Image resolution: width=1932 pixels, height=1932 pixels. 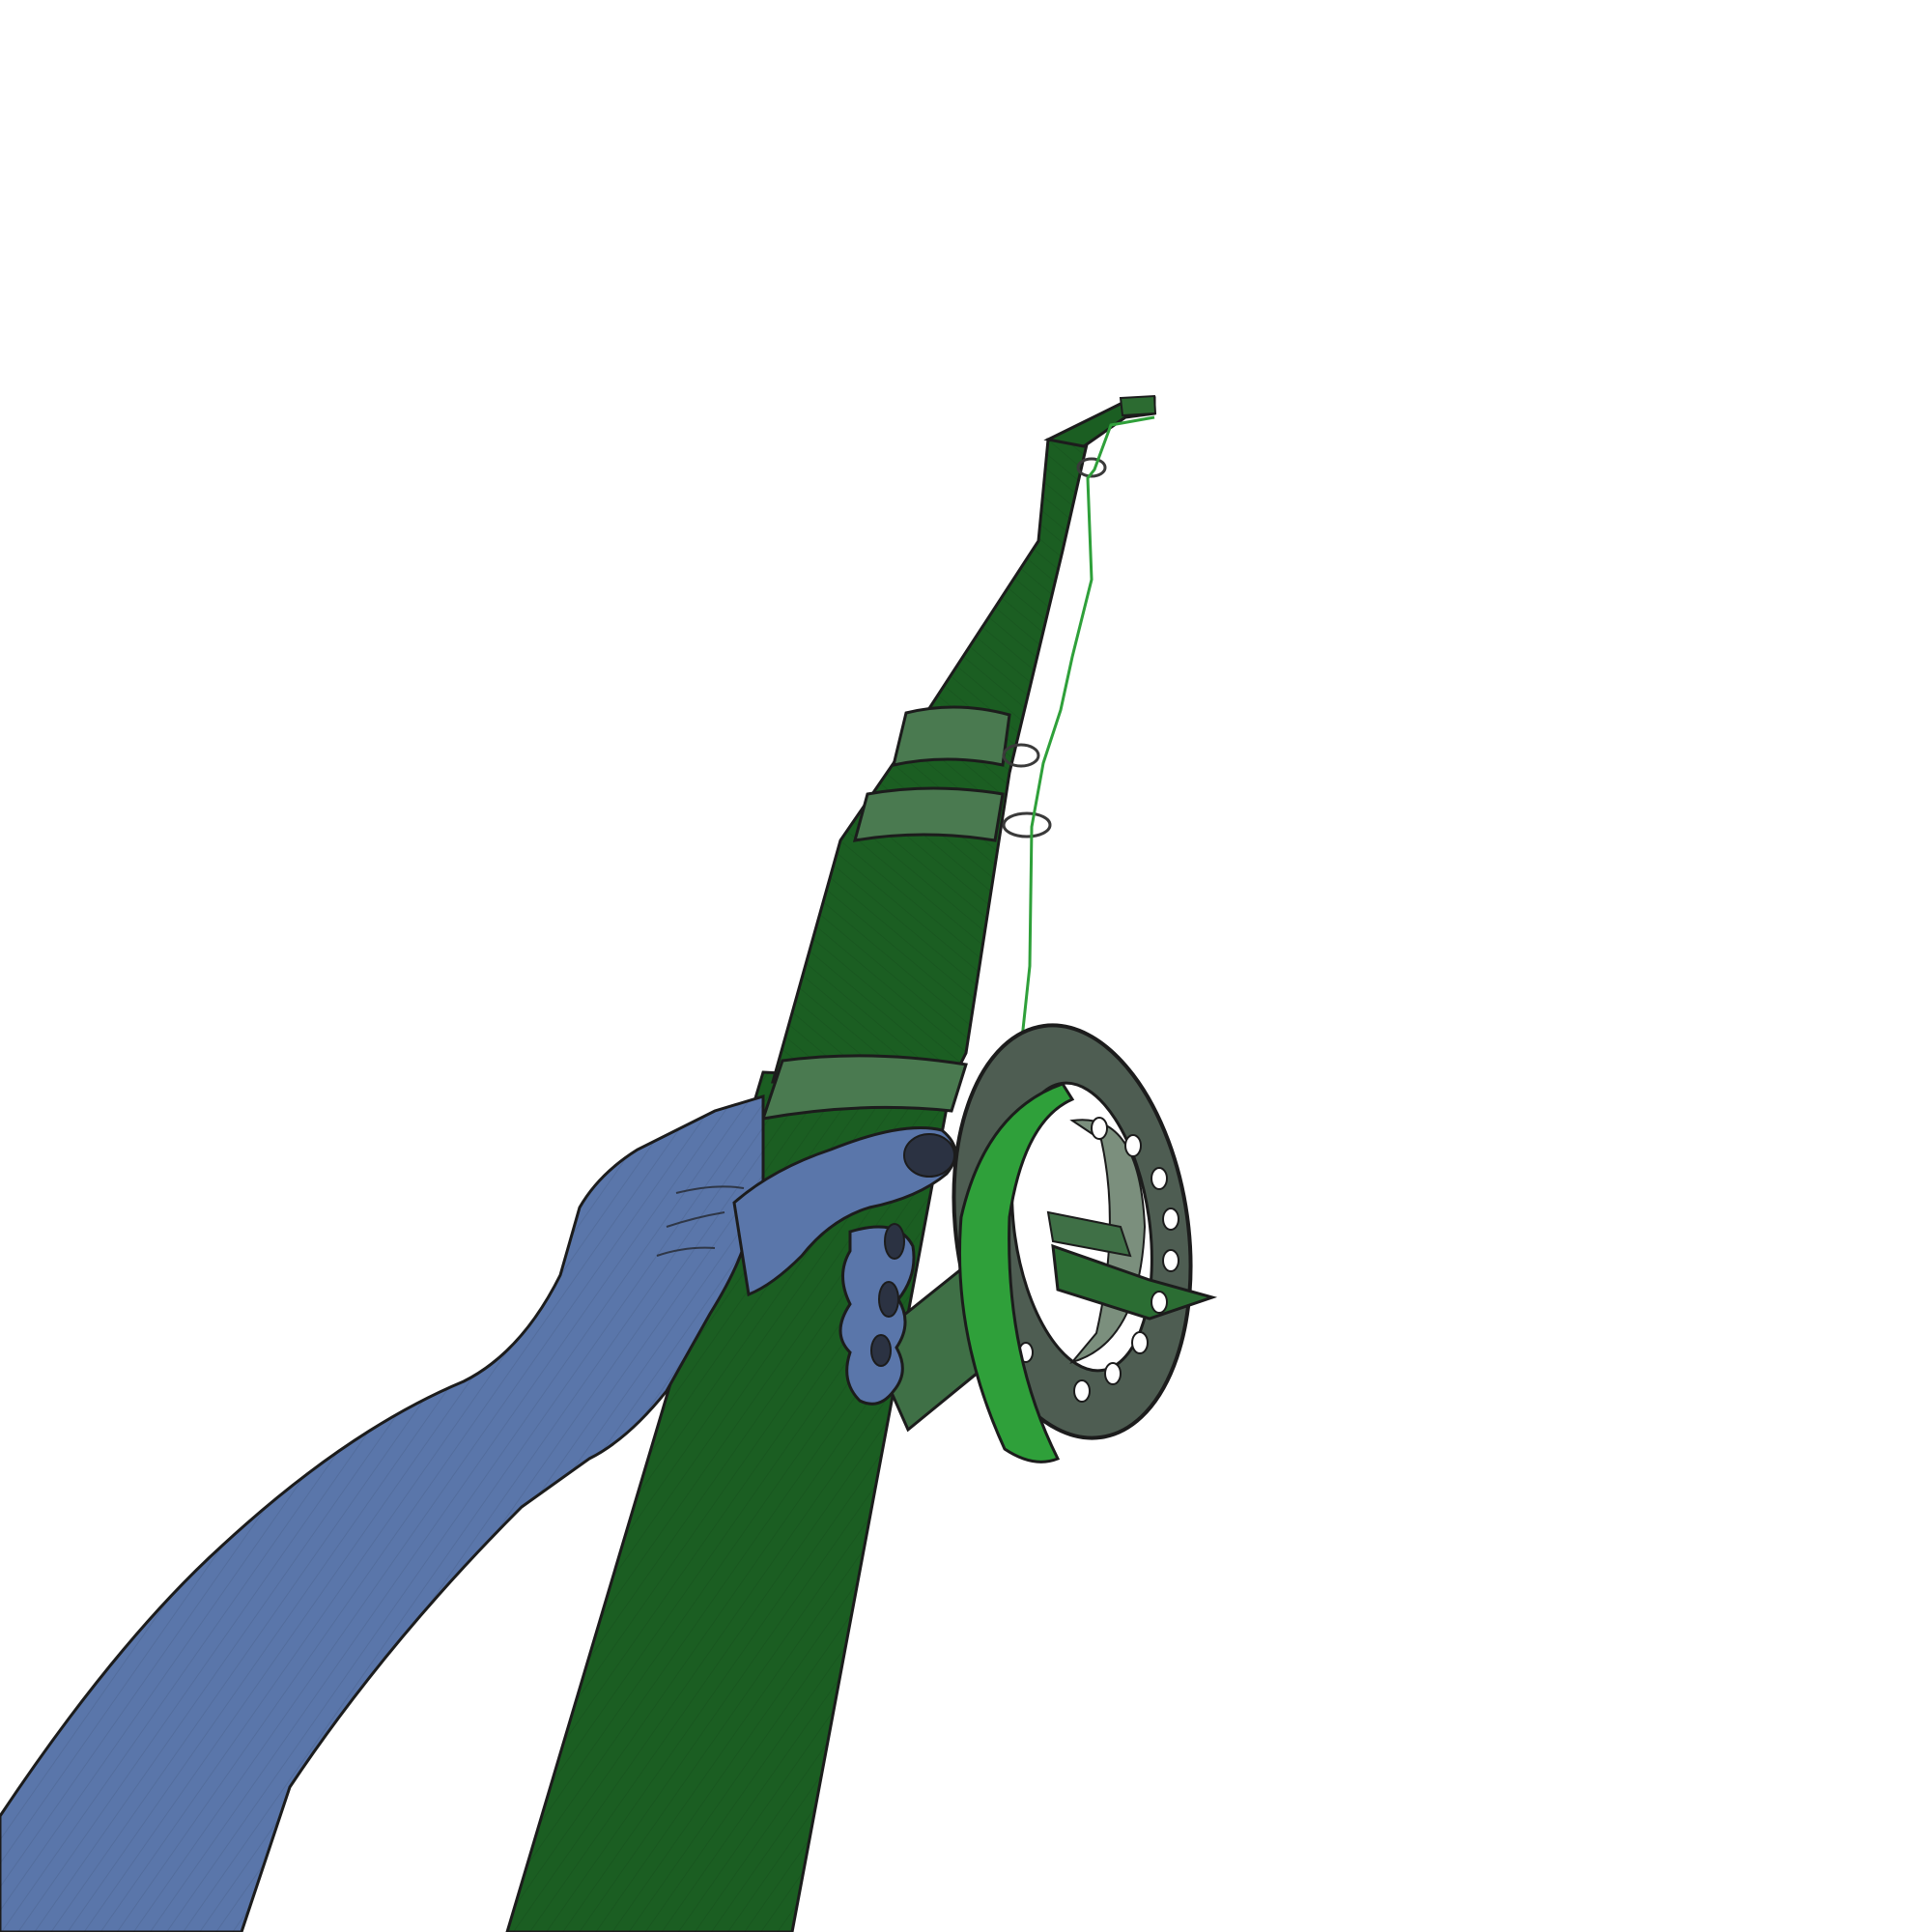 I want to click on rod-band-upper, so click(x=951, y=736).